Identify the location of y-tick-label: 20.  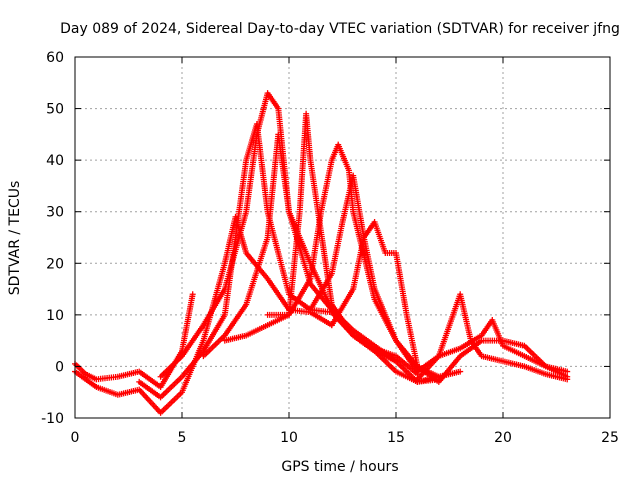
(55, 264).